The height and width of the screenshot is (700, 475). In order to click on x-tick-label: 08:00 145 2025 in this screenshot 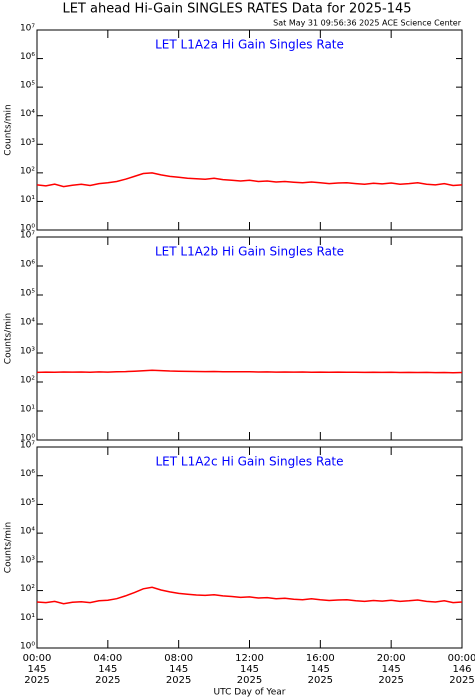, I will do `click(179, 669)`.